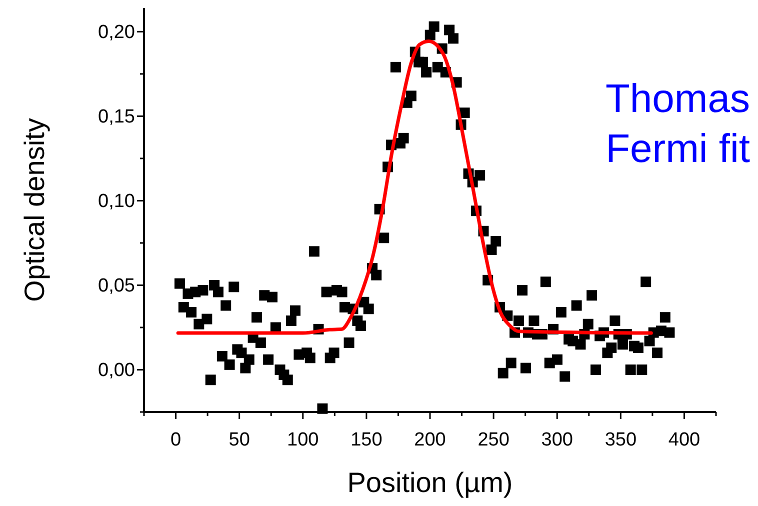  What do you see at coordinates (116, 32) in the screenshot?
I see `y-tick-label: 0,20` at bounding box center [116, 32].